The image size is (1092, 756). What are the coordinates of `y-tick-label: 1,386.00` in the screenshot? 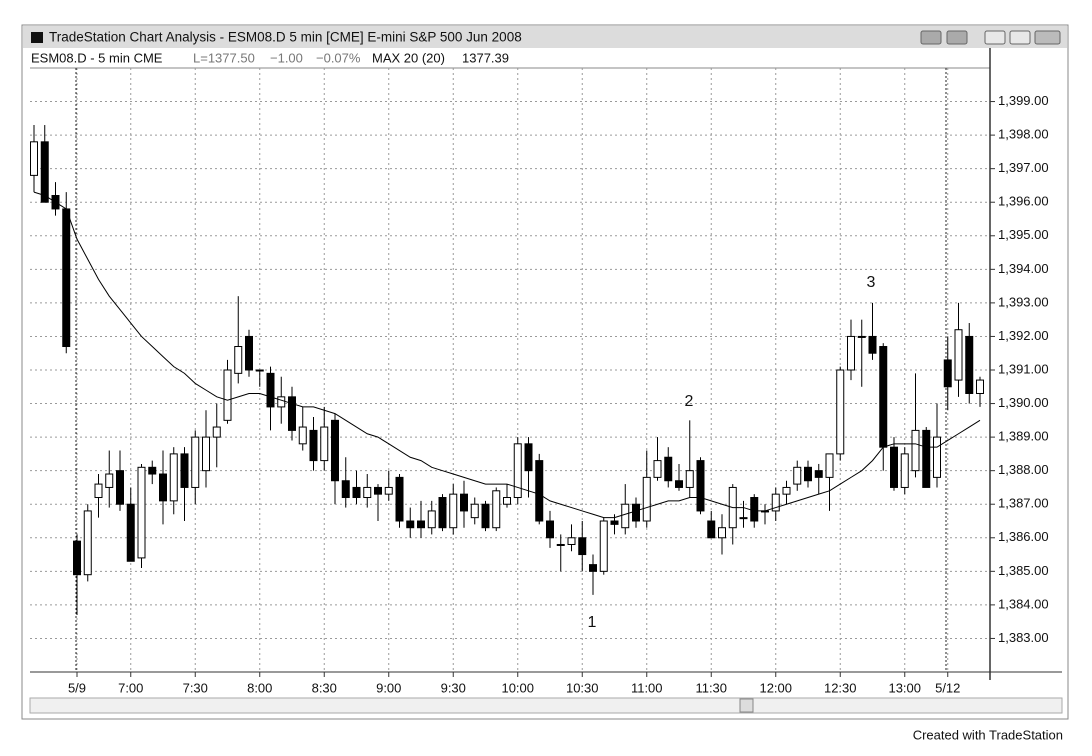 It's located at (1023, 536).